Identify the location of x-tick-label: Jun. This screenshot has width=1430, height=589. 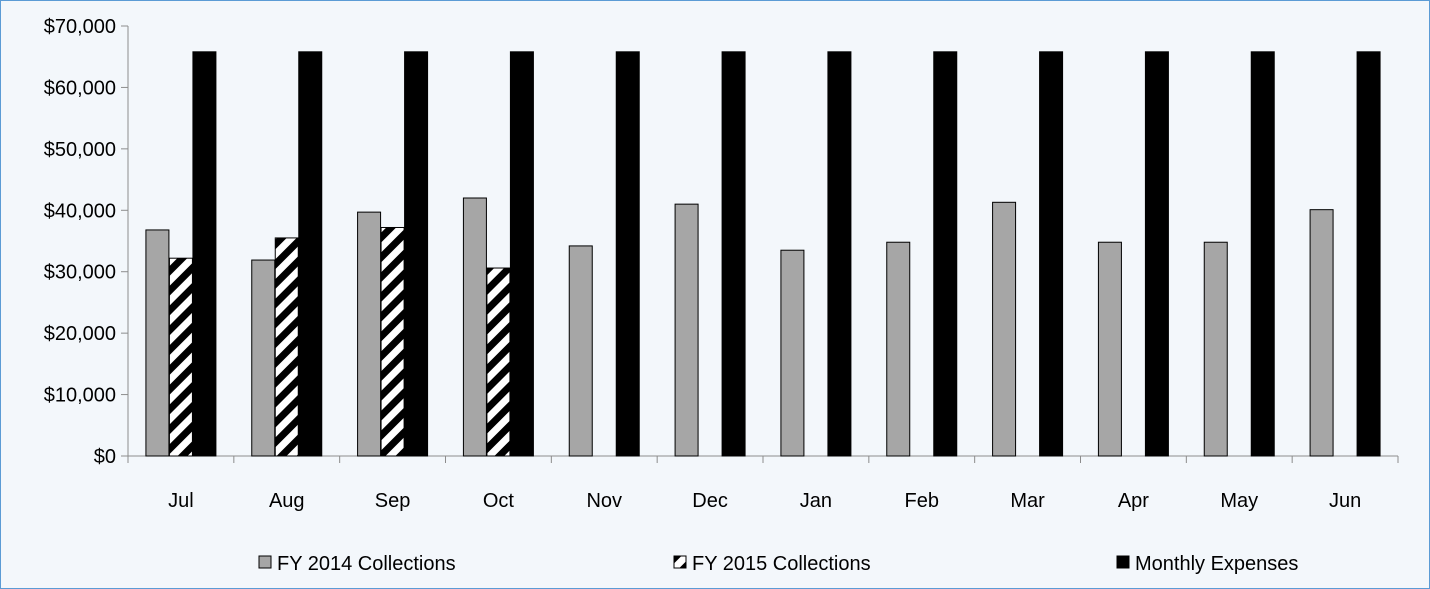
(1345, 501).